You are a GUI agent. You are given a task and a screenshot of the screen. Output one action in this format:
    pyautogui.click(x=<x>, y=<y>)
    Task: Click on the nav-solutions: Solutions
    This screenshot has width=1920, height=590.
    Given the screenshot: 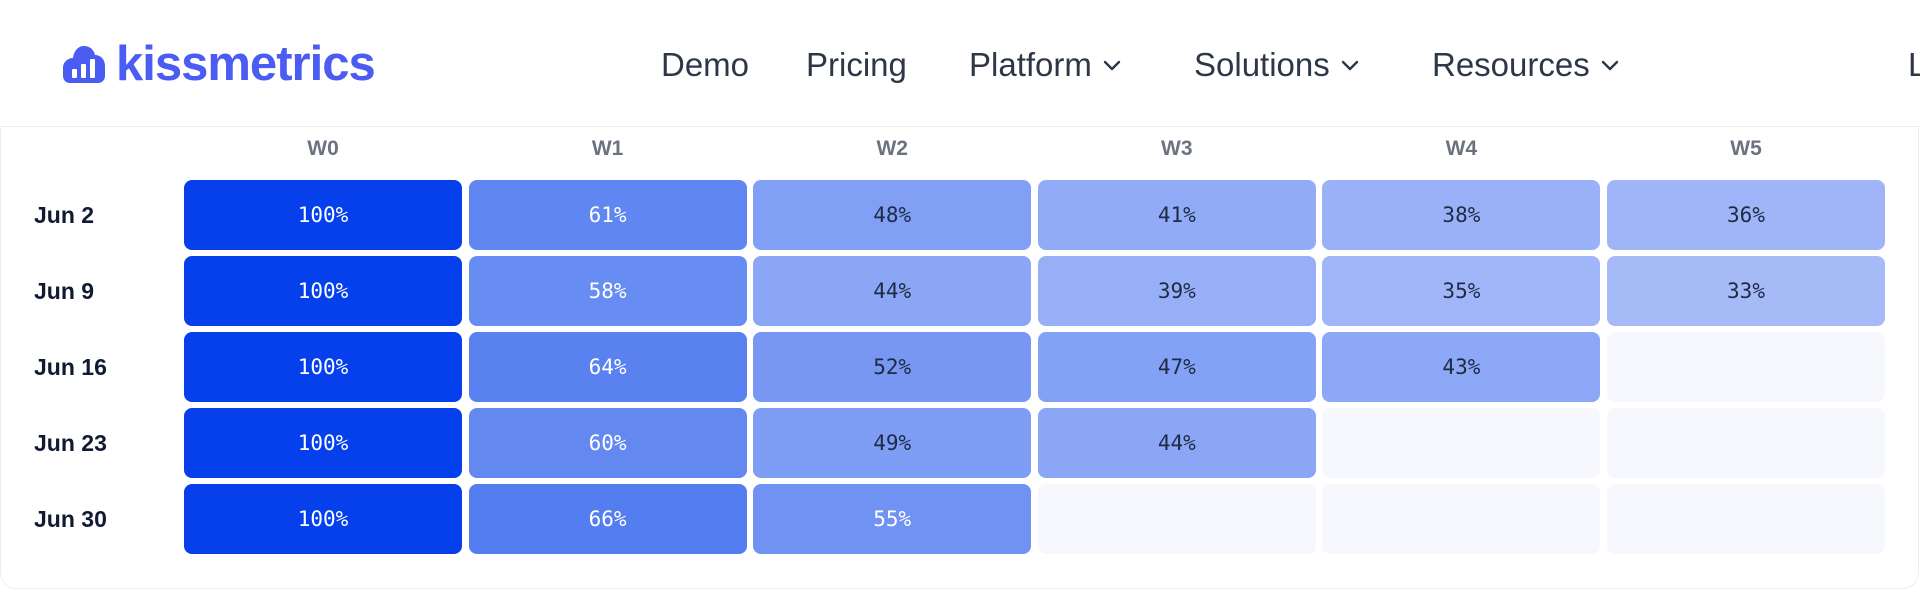 What is the action you would take?
    pyautogui.click(x=1277, y=65)
    